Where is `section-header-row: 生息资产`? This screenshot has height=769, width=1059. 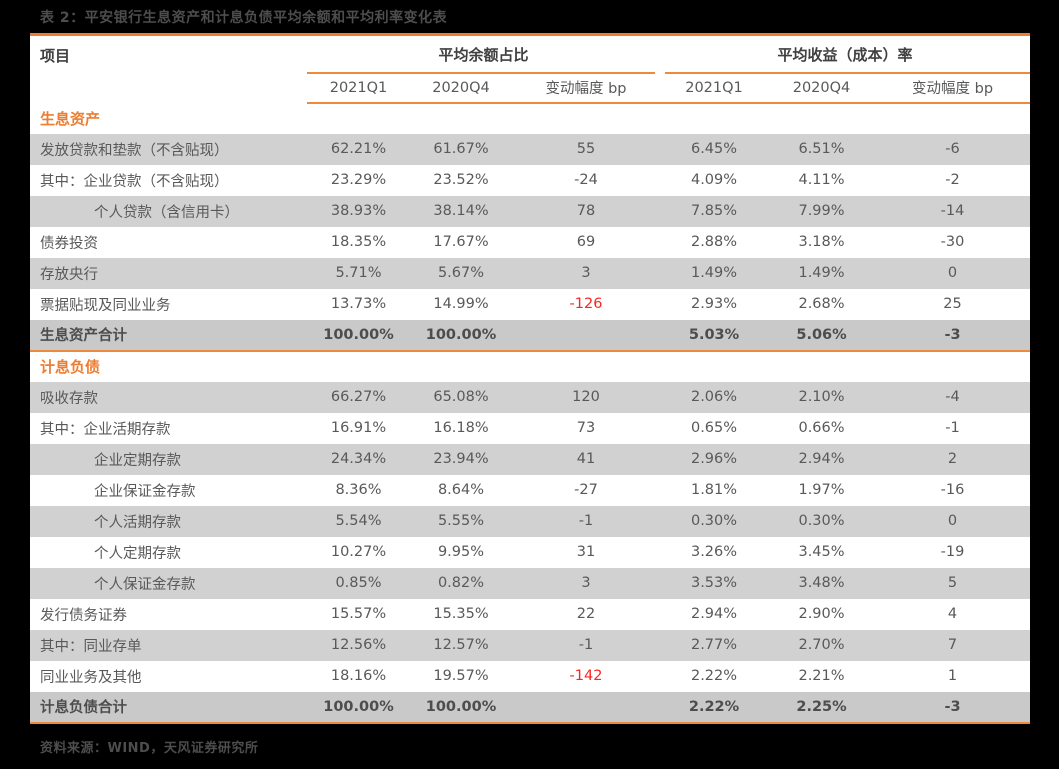
section-header-row: 生息资产 is located at coordinates (530, 118).